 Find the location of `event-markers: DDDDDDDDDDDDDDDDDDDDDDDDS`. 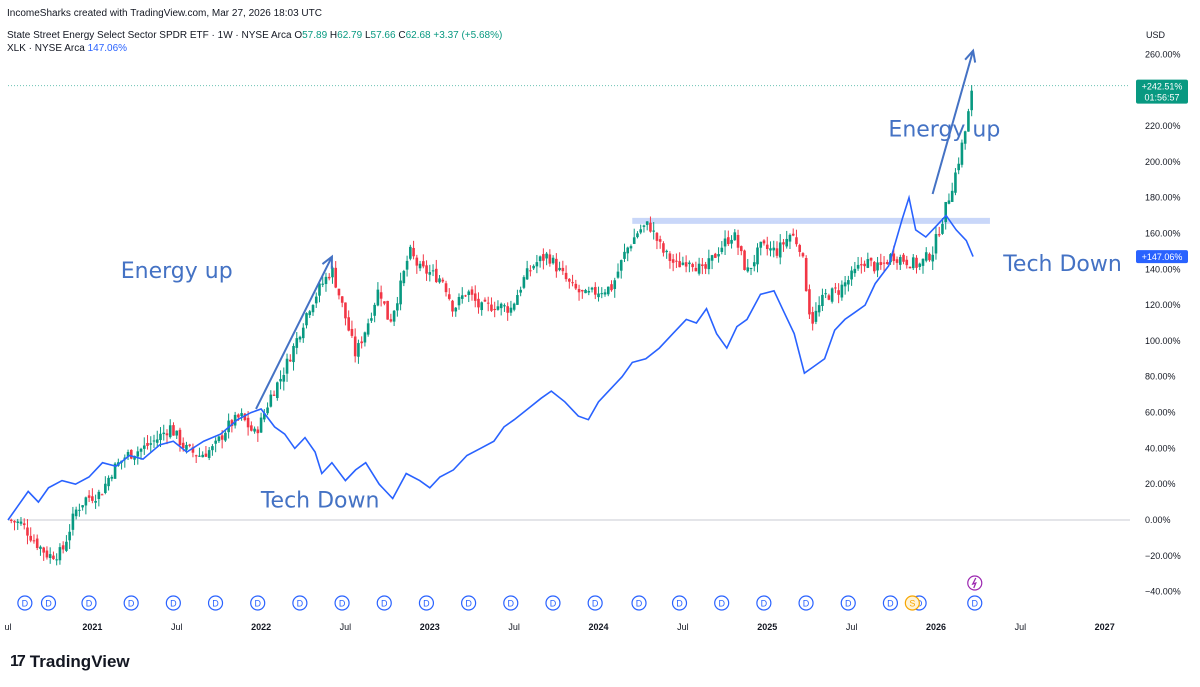

event-markers: DDDDDDDDDDDDDDDDDDDDDDDDS is located at coordinates (500, 593).